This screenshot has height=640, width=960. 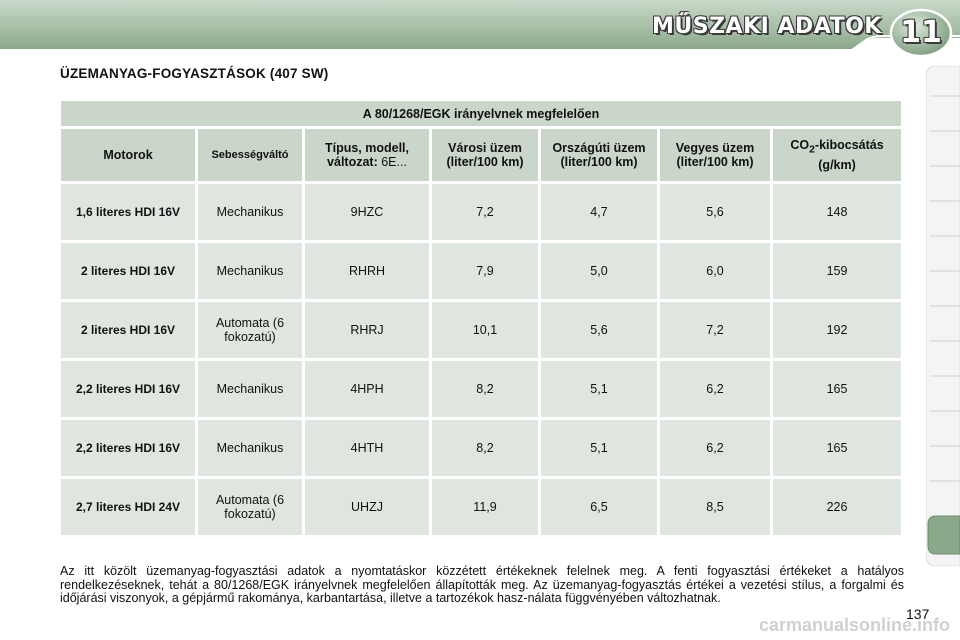 What do you see at coordinates (943, 316) in the screenshot?
I see `chapter-tabs` at bounding box center [943, 316].